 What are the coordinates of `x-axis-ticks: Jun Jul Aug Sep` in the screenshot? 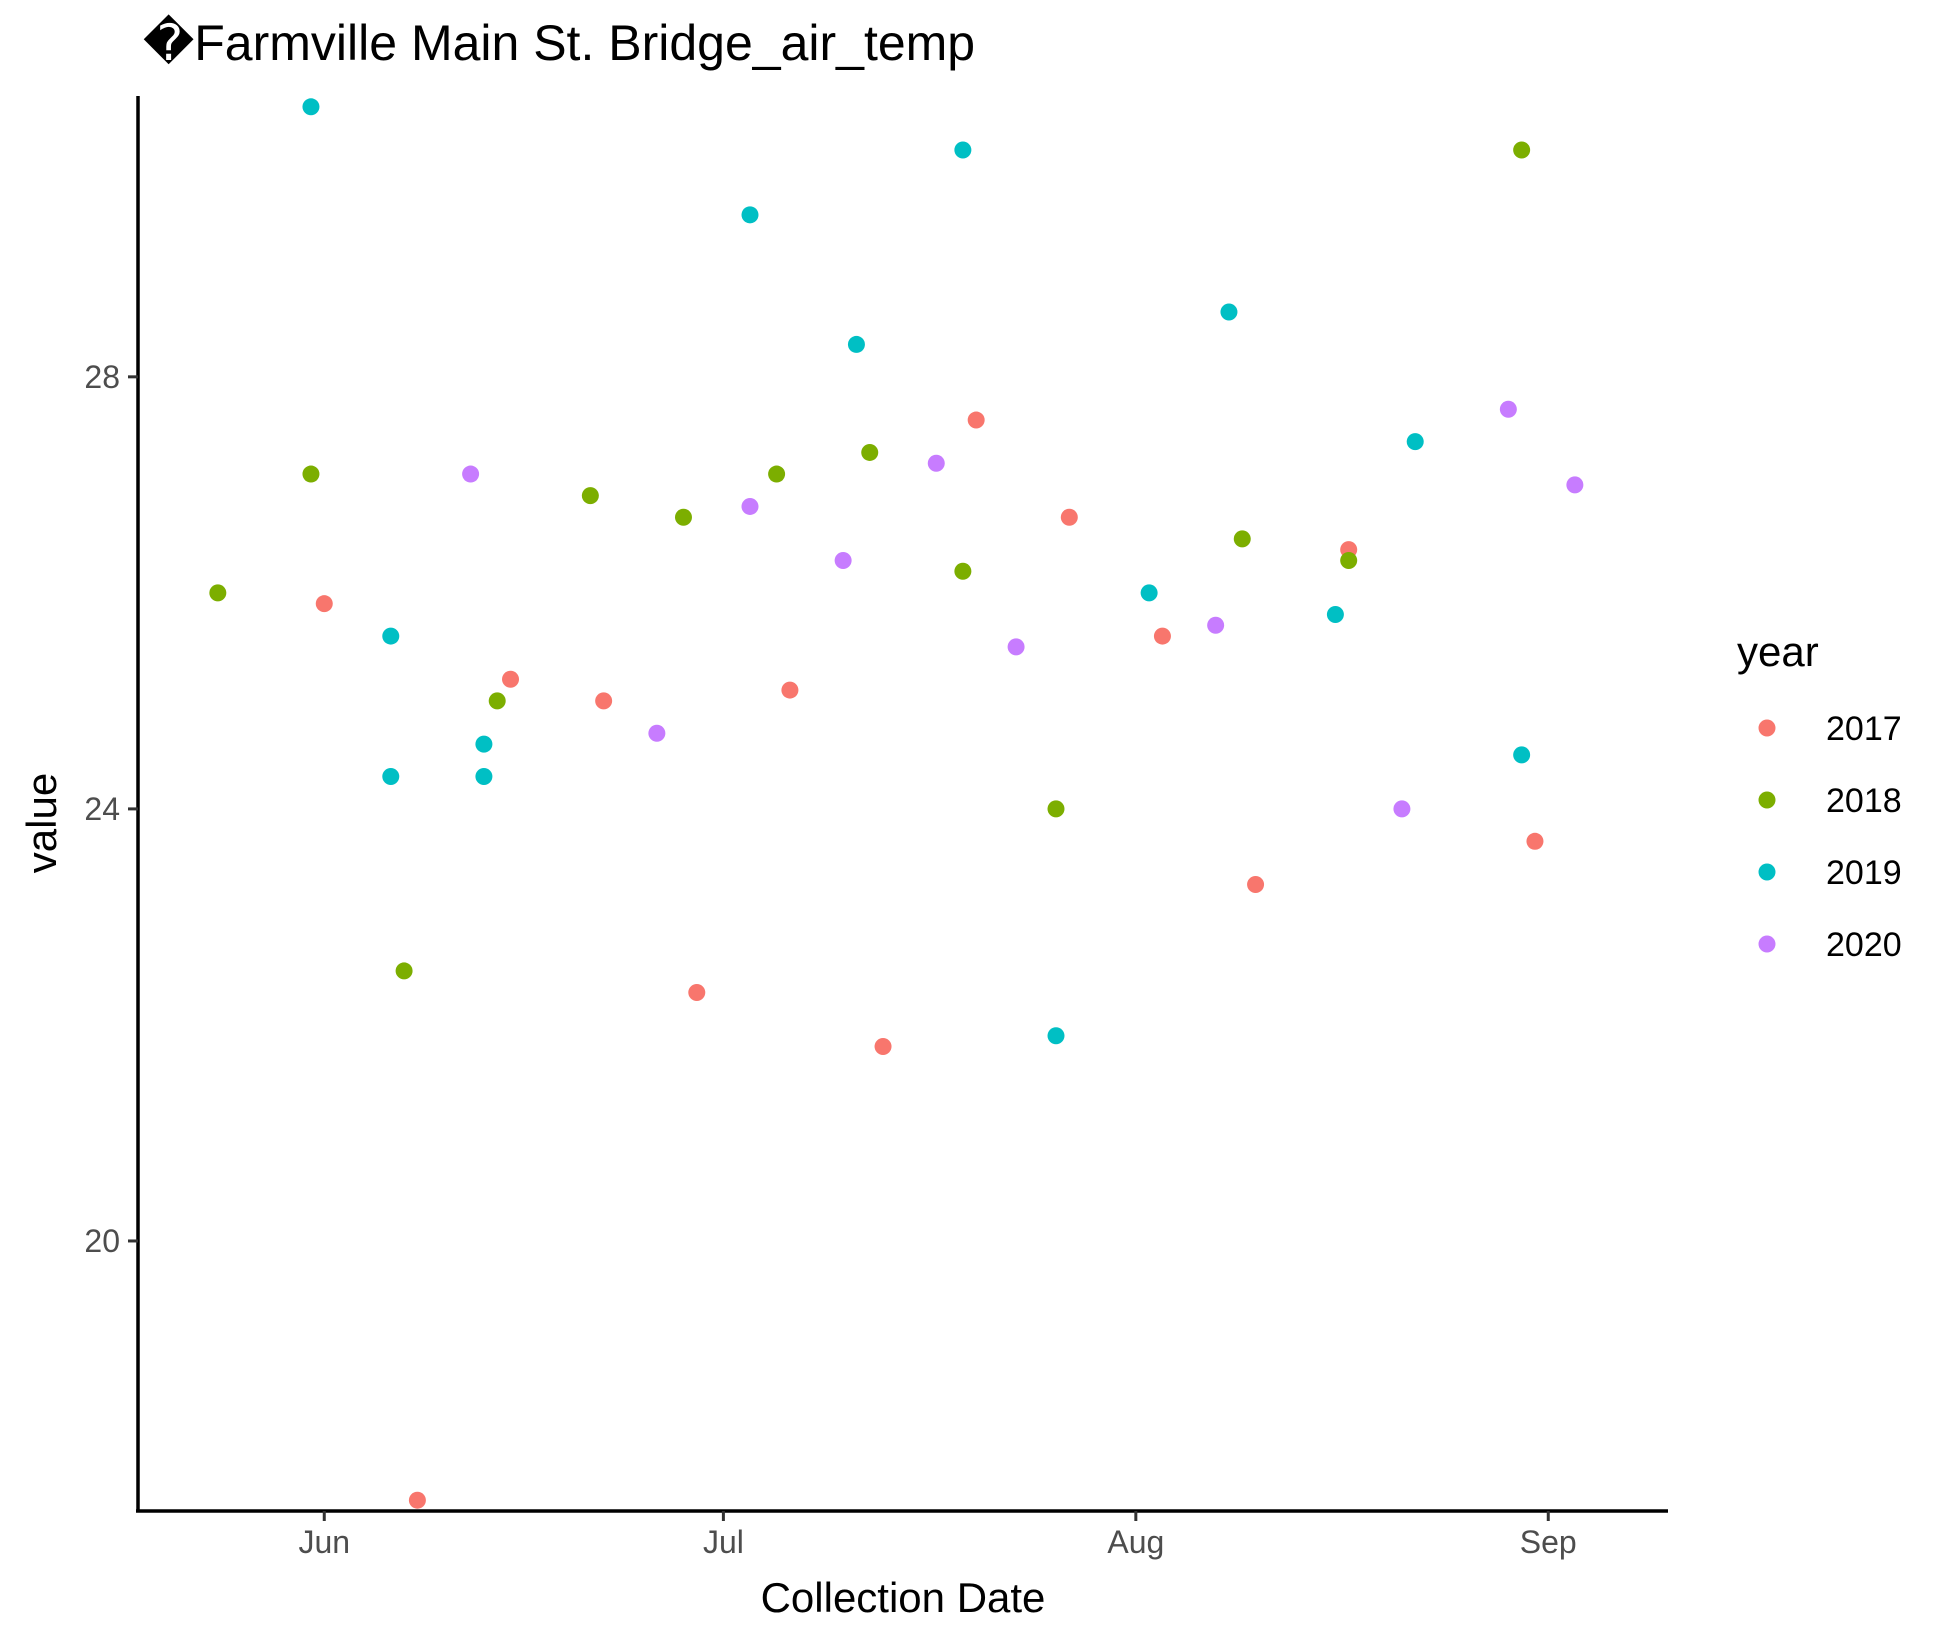 It's located at (937, 1535).